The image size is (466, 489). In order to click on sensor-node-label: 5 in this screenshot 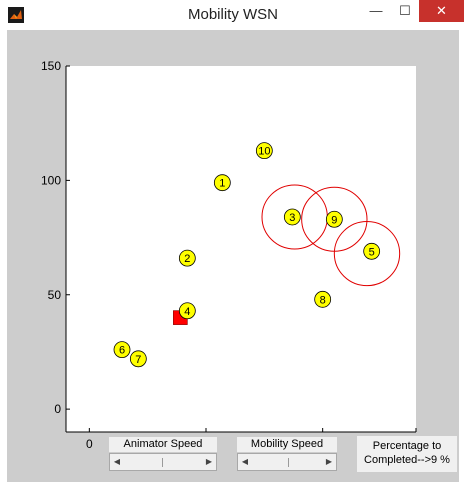, I will do `click(372, 252)`.